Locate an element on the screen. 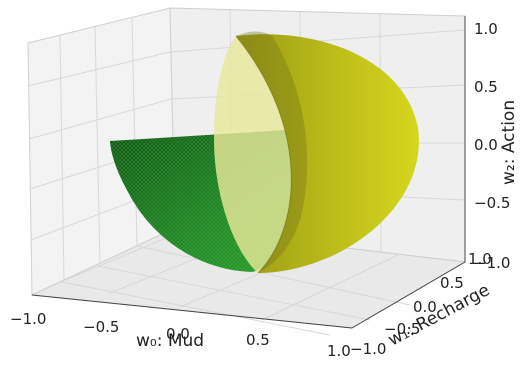 The height and width of the screenshot is (365, 524). x-axis-label: w₀: Mud is located at coordinates (170, 341).